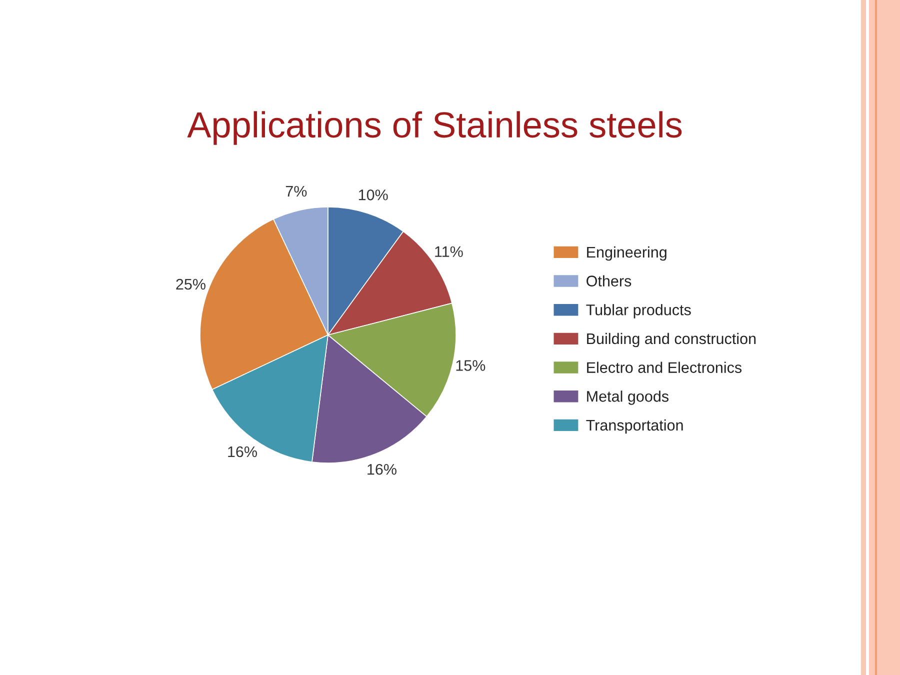 This screenshot has width=900, height=675. Describe the element at coordinates (671, 340) in the screenshot. I see `legend-label: Building and construction` at that location.